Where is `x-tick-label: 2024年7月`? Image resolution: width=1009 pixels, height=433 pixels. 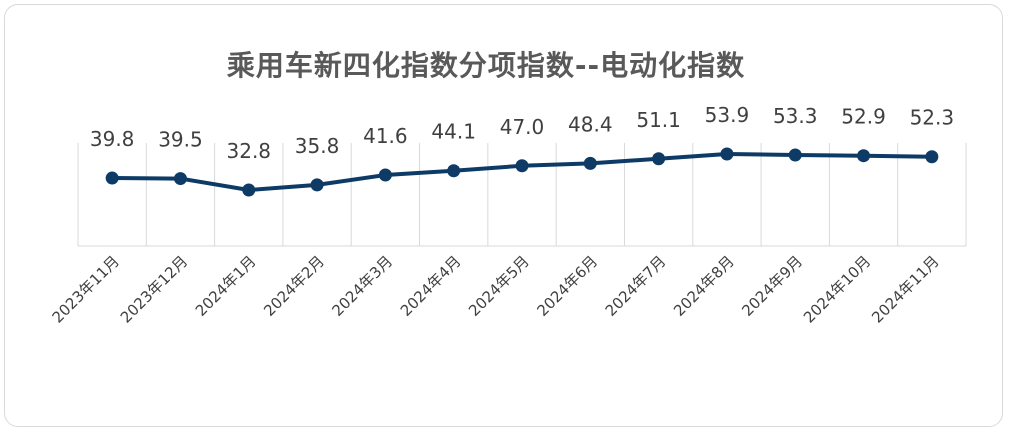 x-tick-label: 2024年7月 is located at coordinates (636, 286).